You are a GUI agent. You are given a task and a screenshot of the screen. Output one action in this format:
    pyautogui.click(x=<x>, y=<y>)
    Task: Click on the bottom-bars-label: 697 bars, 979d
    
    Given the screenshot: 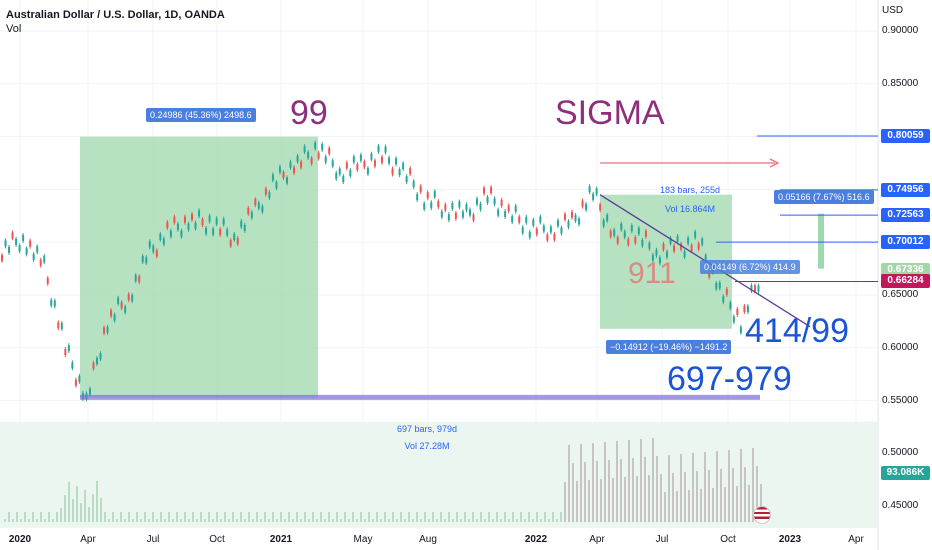 What is the action you would take?
    pyautogui.click(x=427, y=429)
    